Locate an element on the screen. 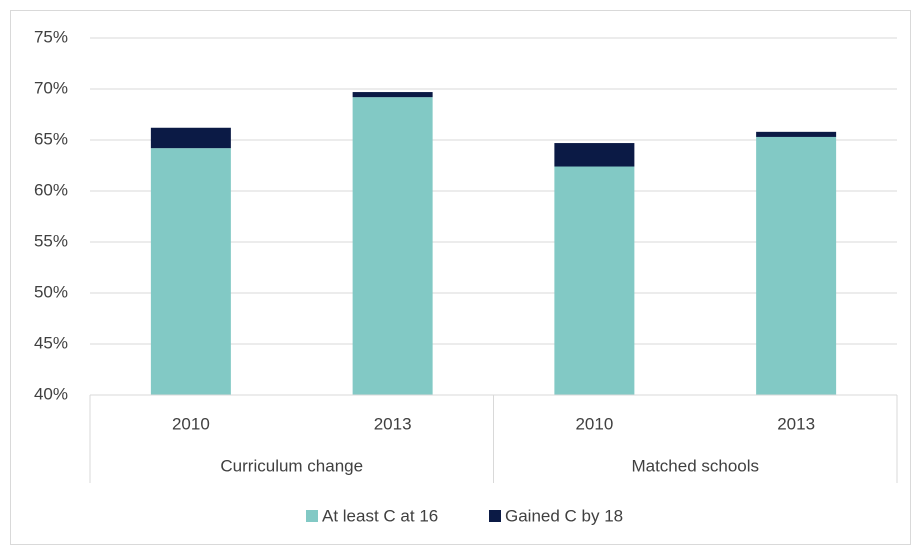 The image size is (912, 546). y-tick-label: 40% is located at coordinates (51, 393).